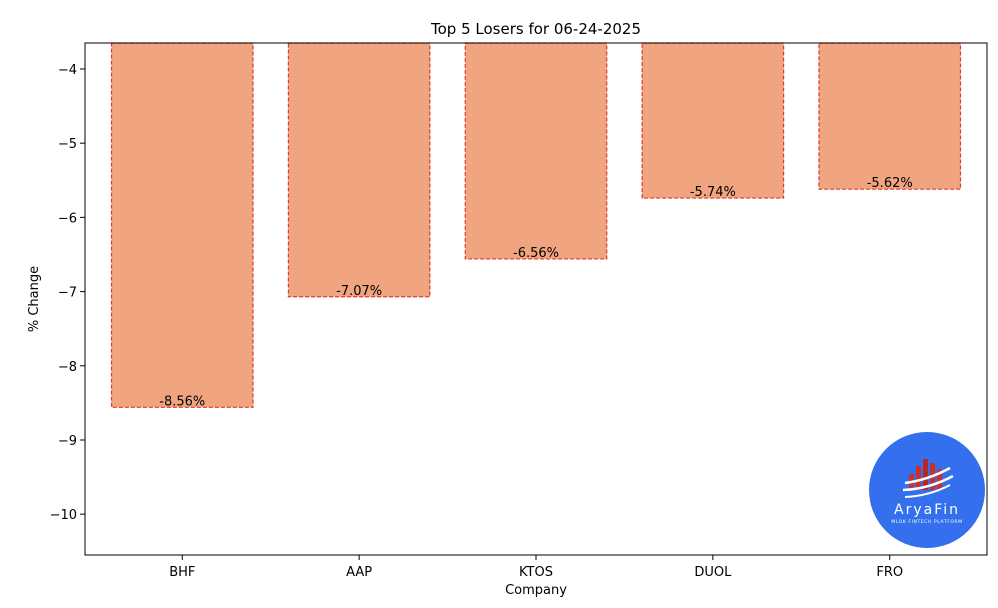 The height and width of the screenshot is (608, 998). What do you see at coordinates (536, 253) in the screenshot?
I see `data-label-ktos: -6.56%` at bounding box center [536, 253].